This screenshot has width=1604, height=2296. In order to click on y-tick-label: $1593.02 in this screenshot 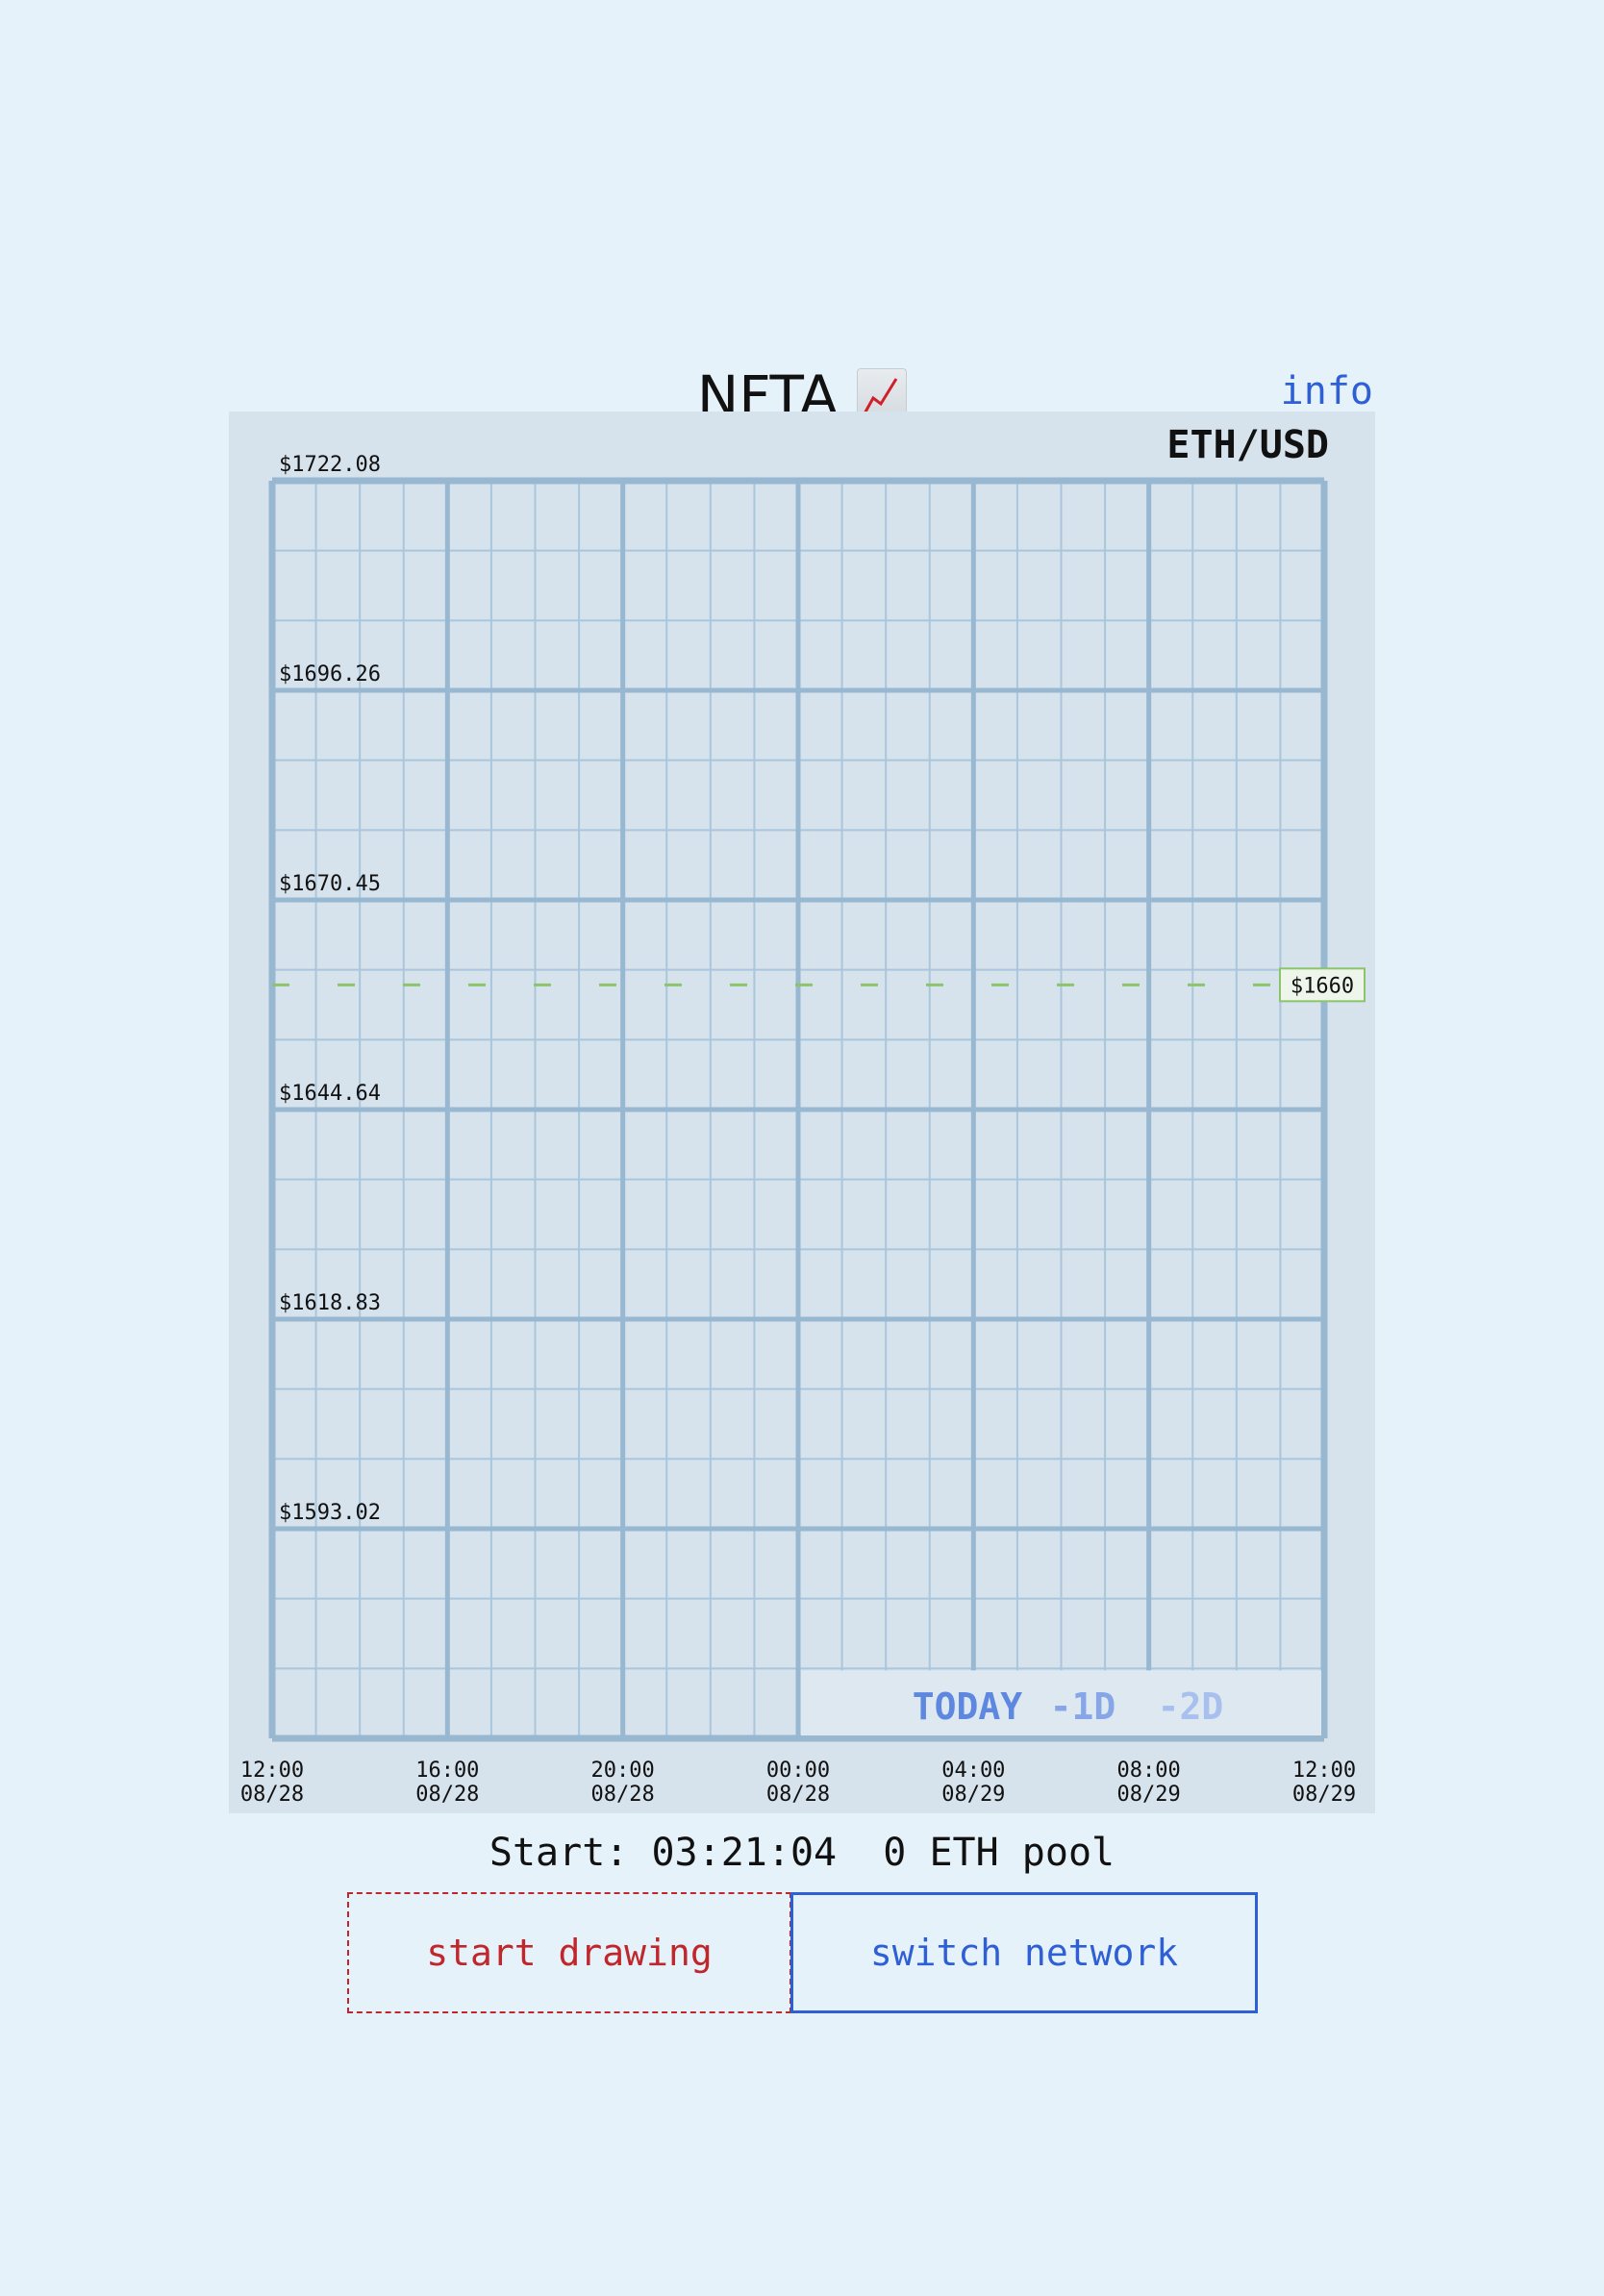, I will do `click(330, 1513)`.